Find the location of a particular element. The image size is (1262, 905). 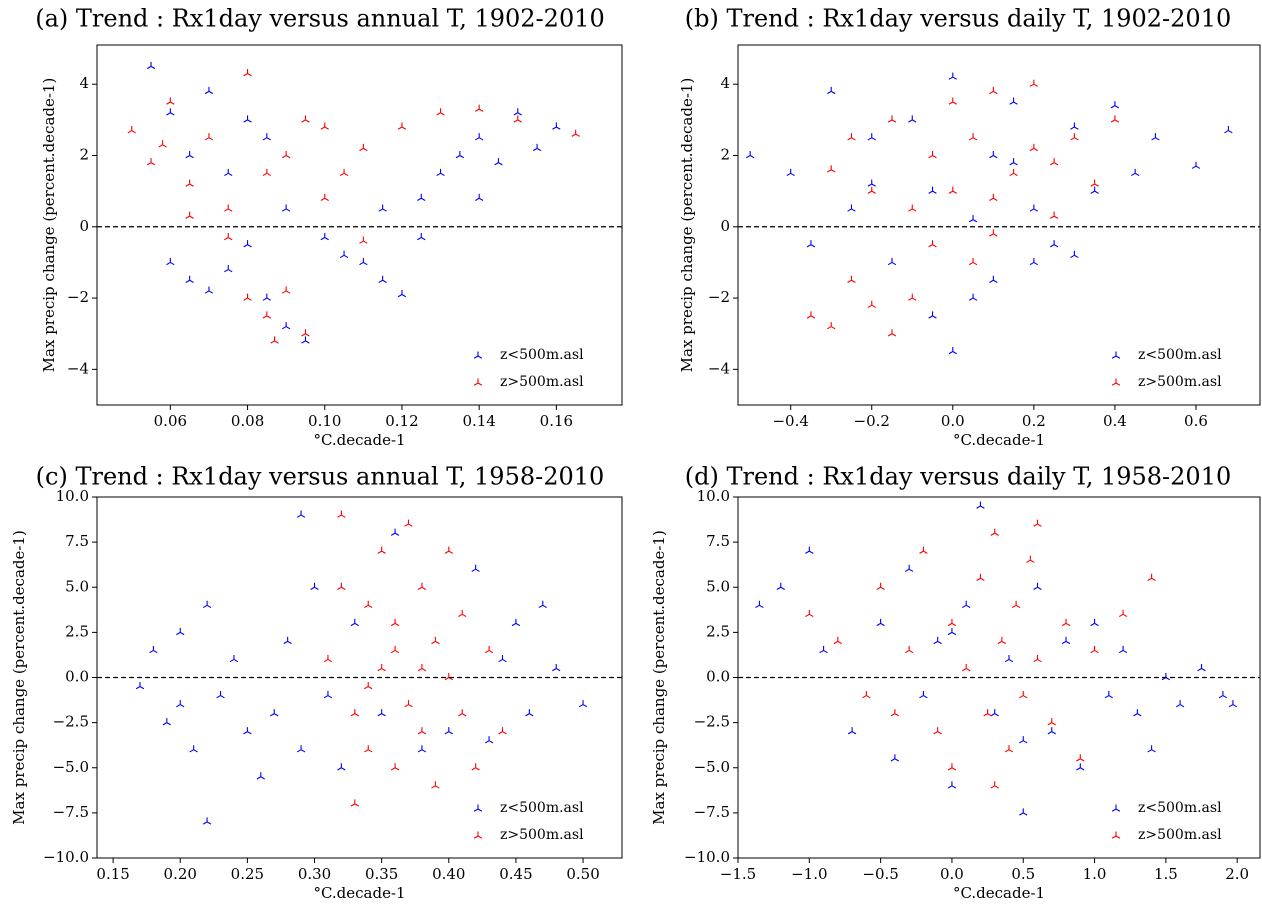

x-tick-label: 0.40 is located at coordinates (448, 874).